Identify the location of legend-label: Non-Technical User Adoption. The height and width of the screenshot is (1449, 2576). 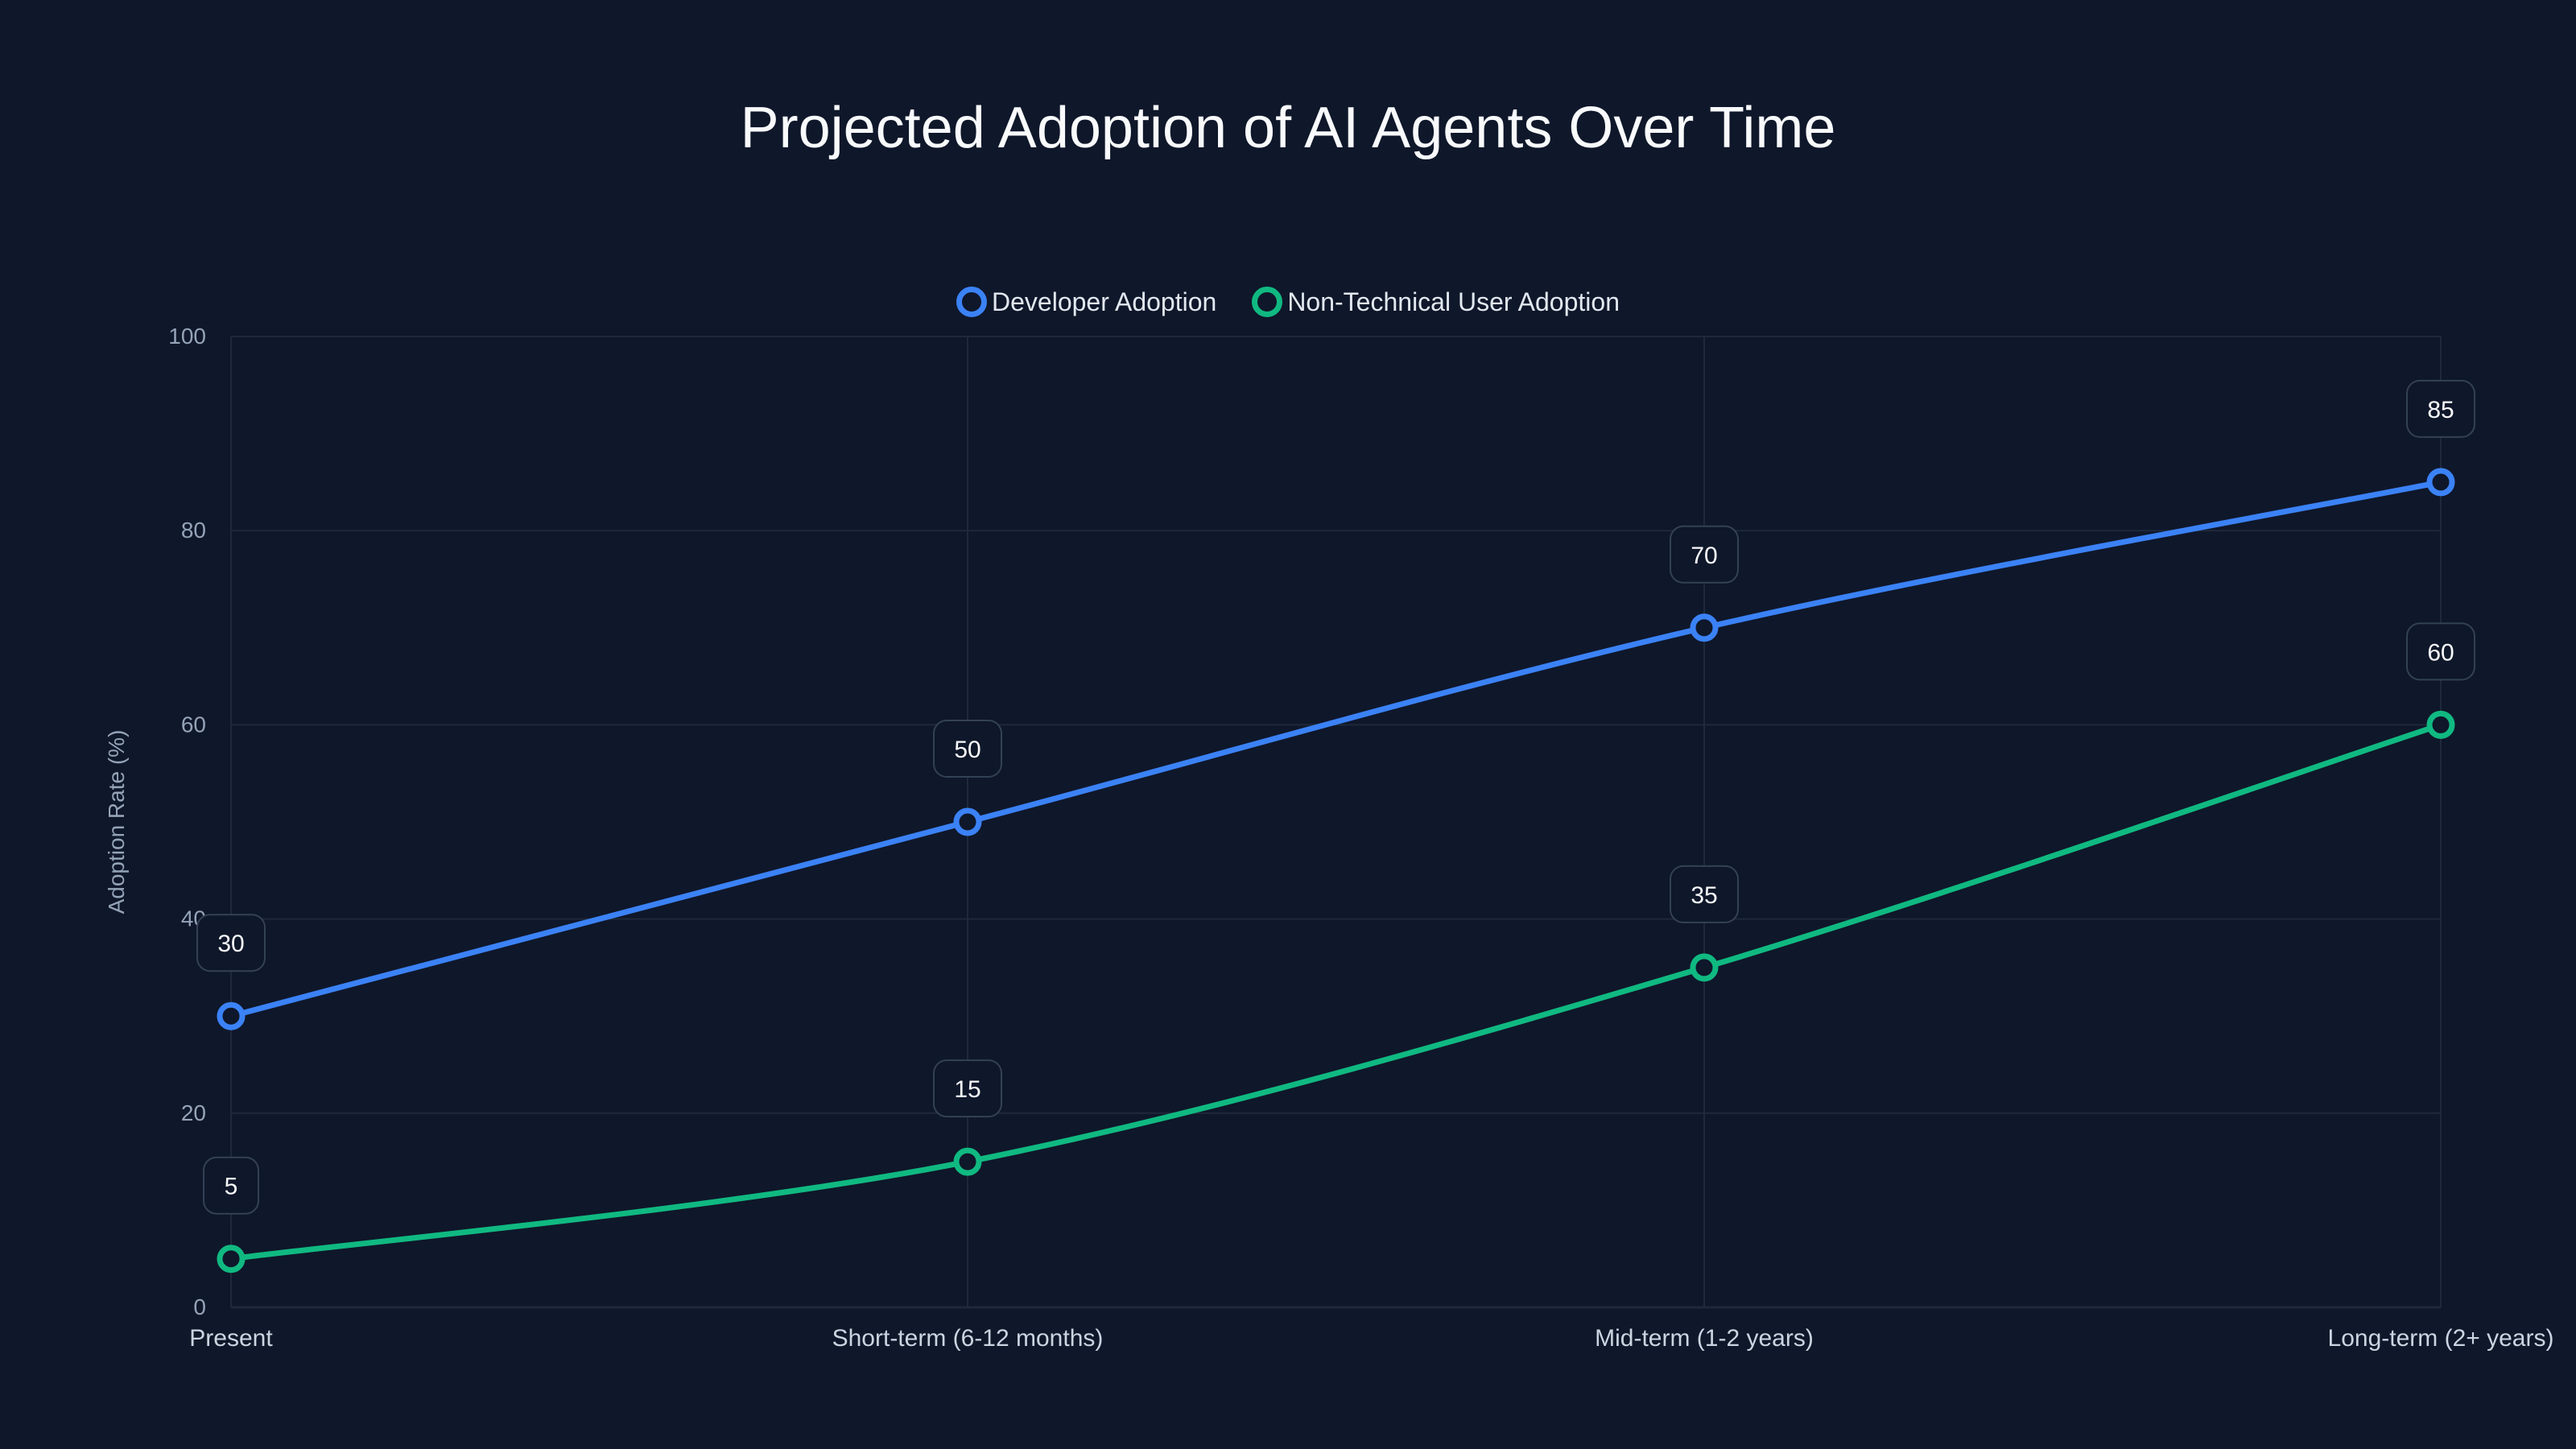
(1453, 301).